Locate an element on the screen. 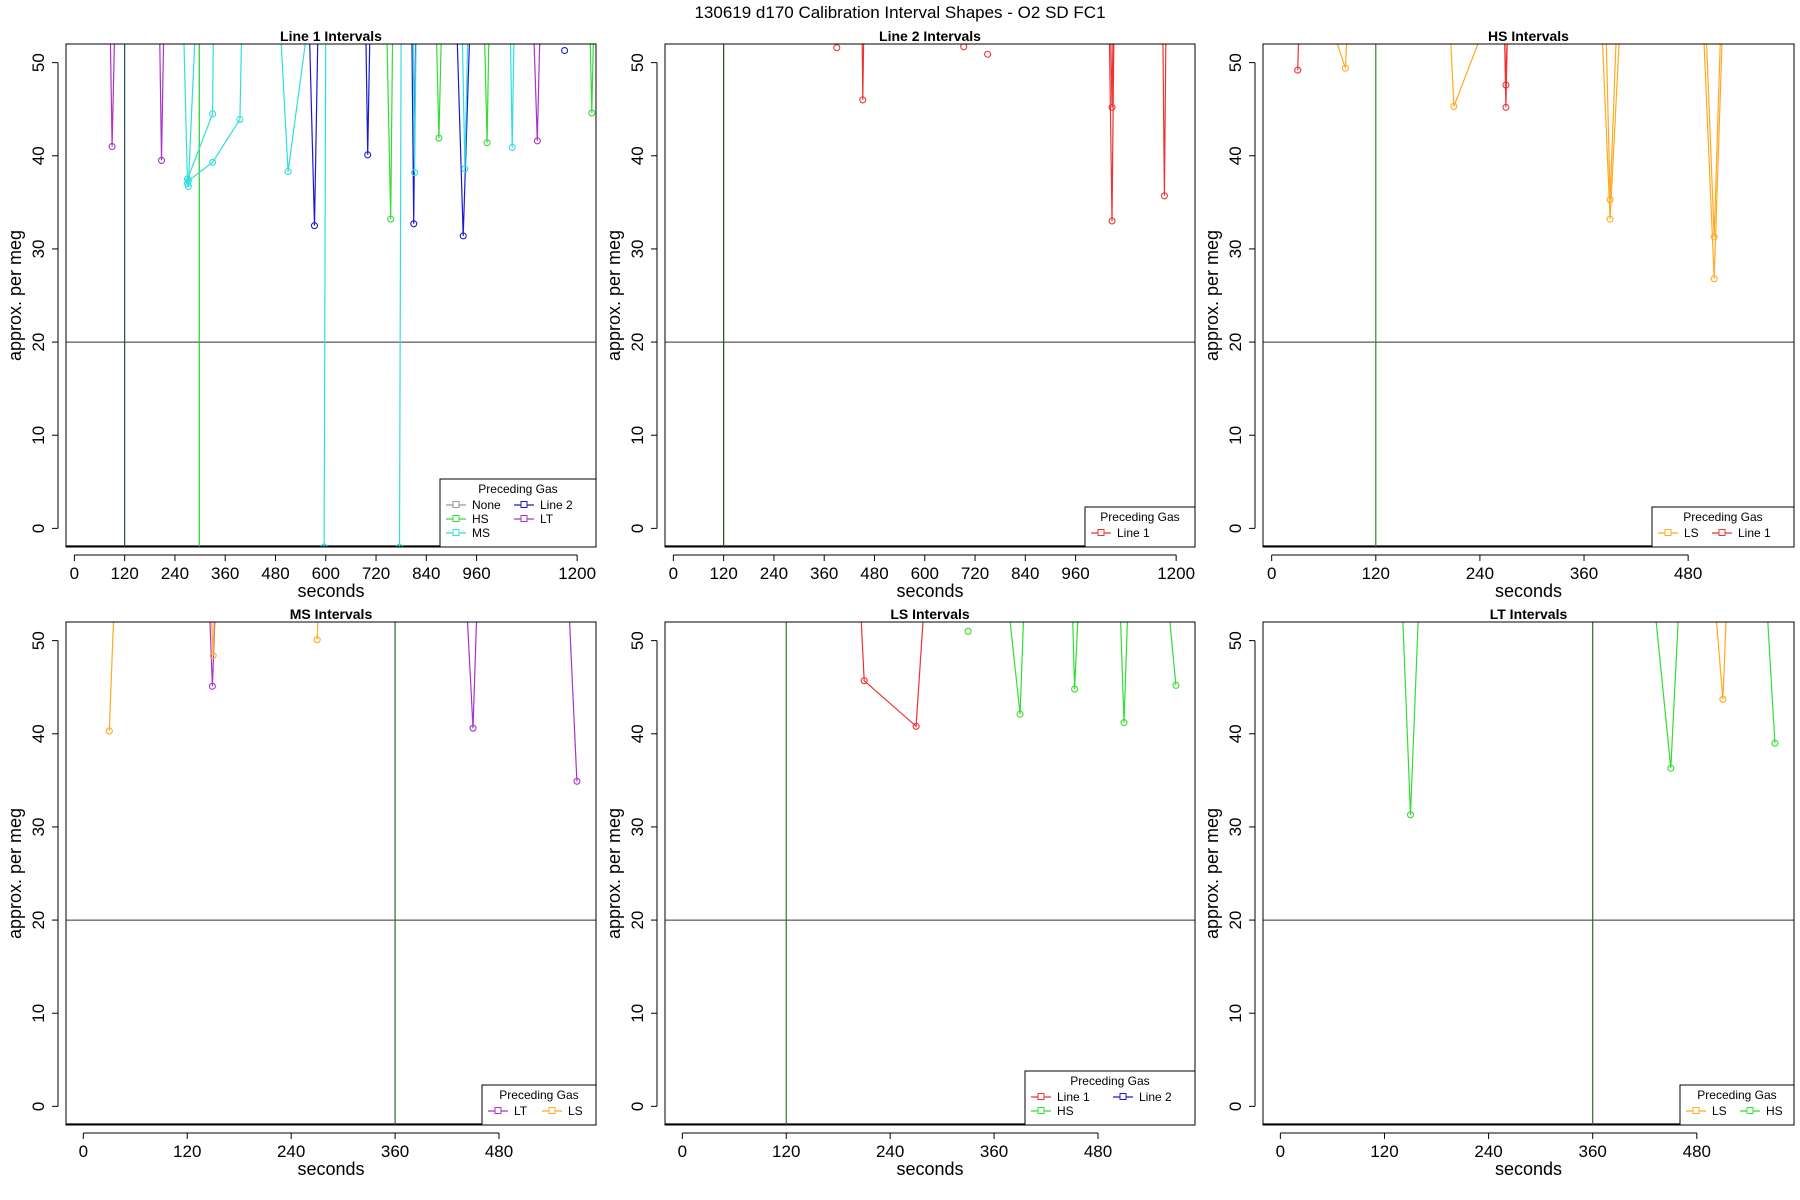 Image resolution: width=1800 pixels, height=1200 pixels. legend: Preceding Gas Line 1HS Line 2 is located at coordinates (1110, 1098).